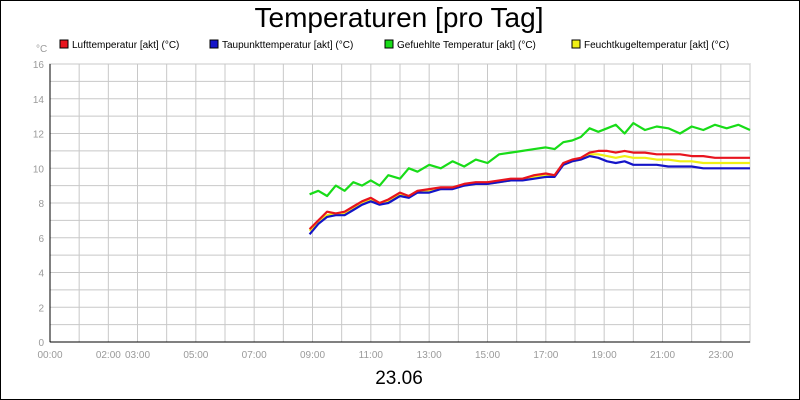  Describe the element at coordinates (545, 355) in the screenshot. I see `x-tick-label: 17:00` at that location.